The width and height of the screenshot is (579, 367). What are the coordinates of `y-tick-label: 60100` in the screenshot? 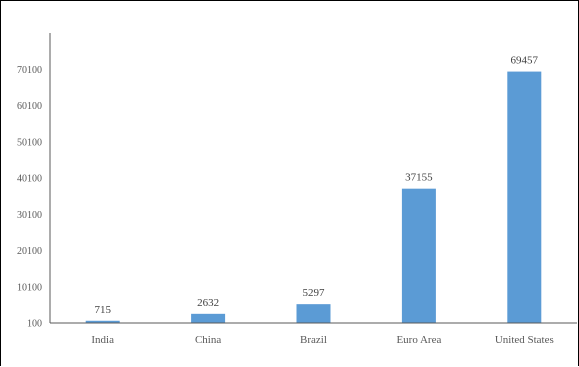 It's located at (29, 106).